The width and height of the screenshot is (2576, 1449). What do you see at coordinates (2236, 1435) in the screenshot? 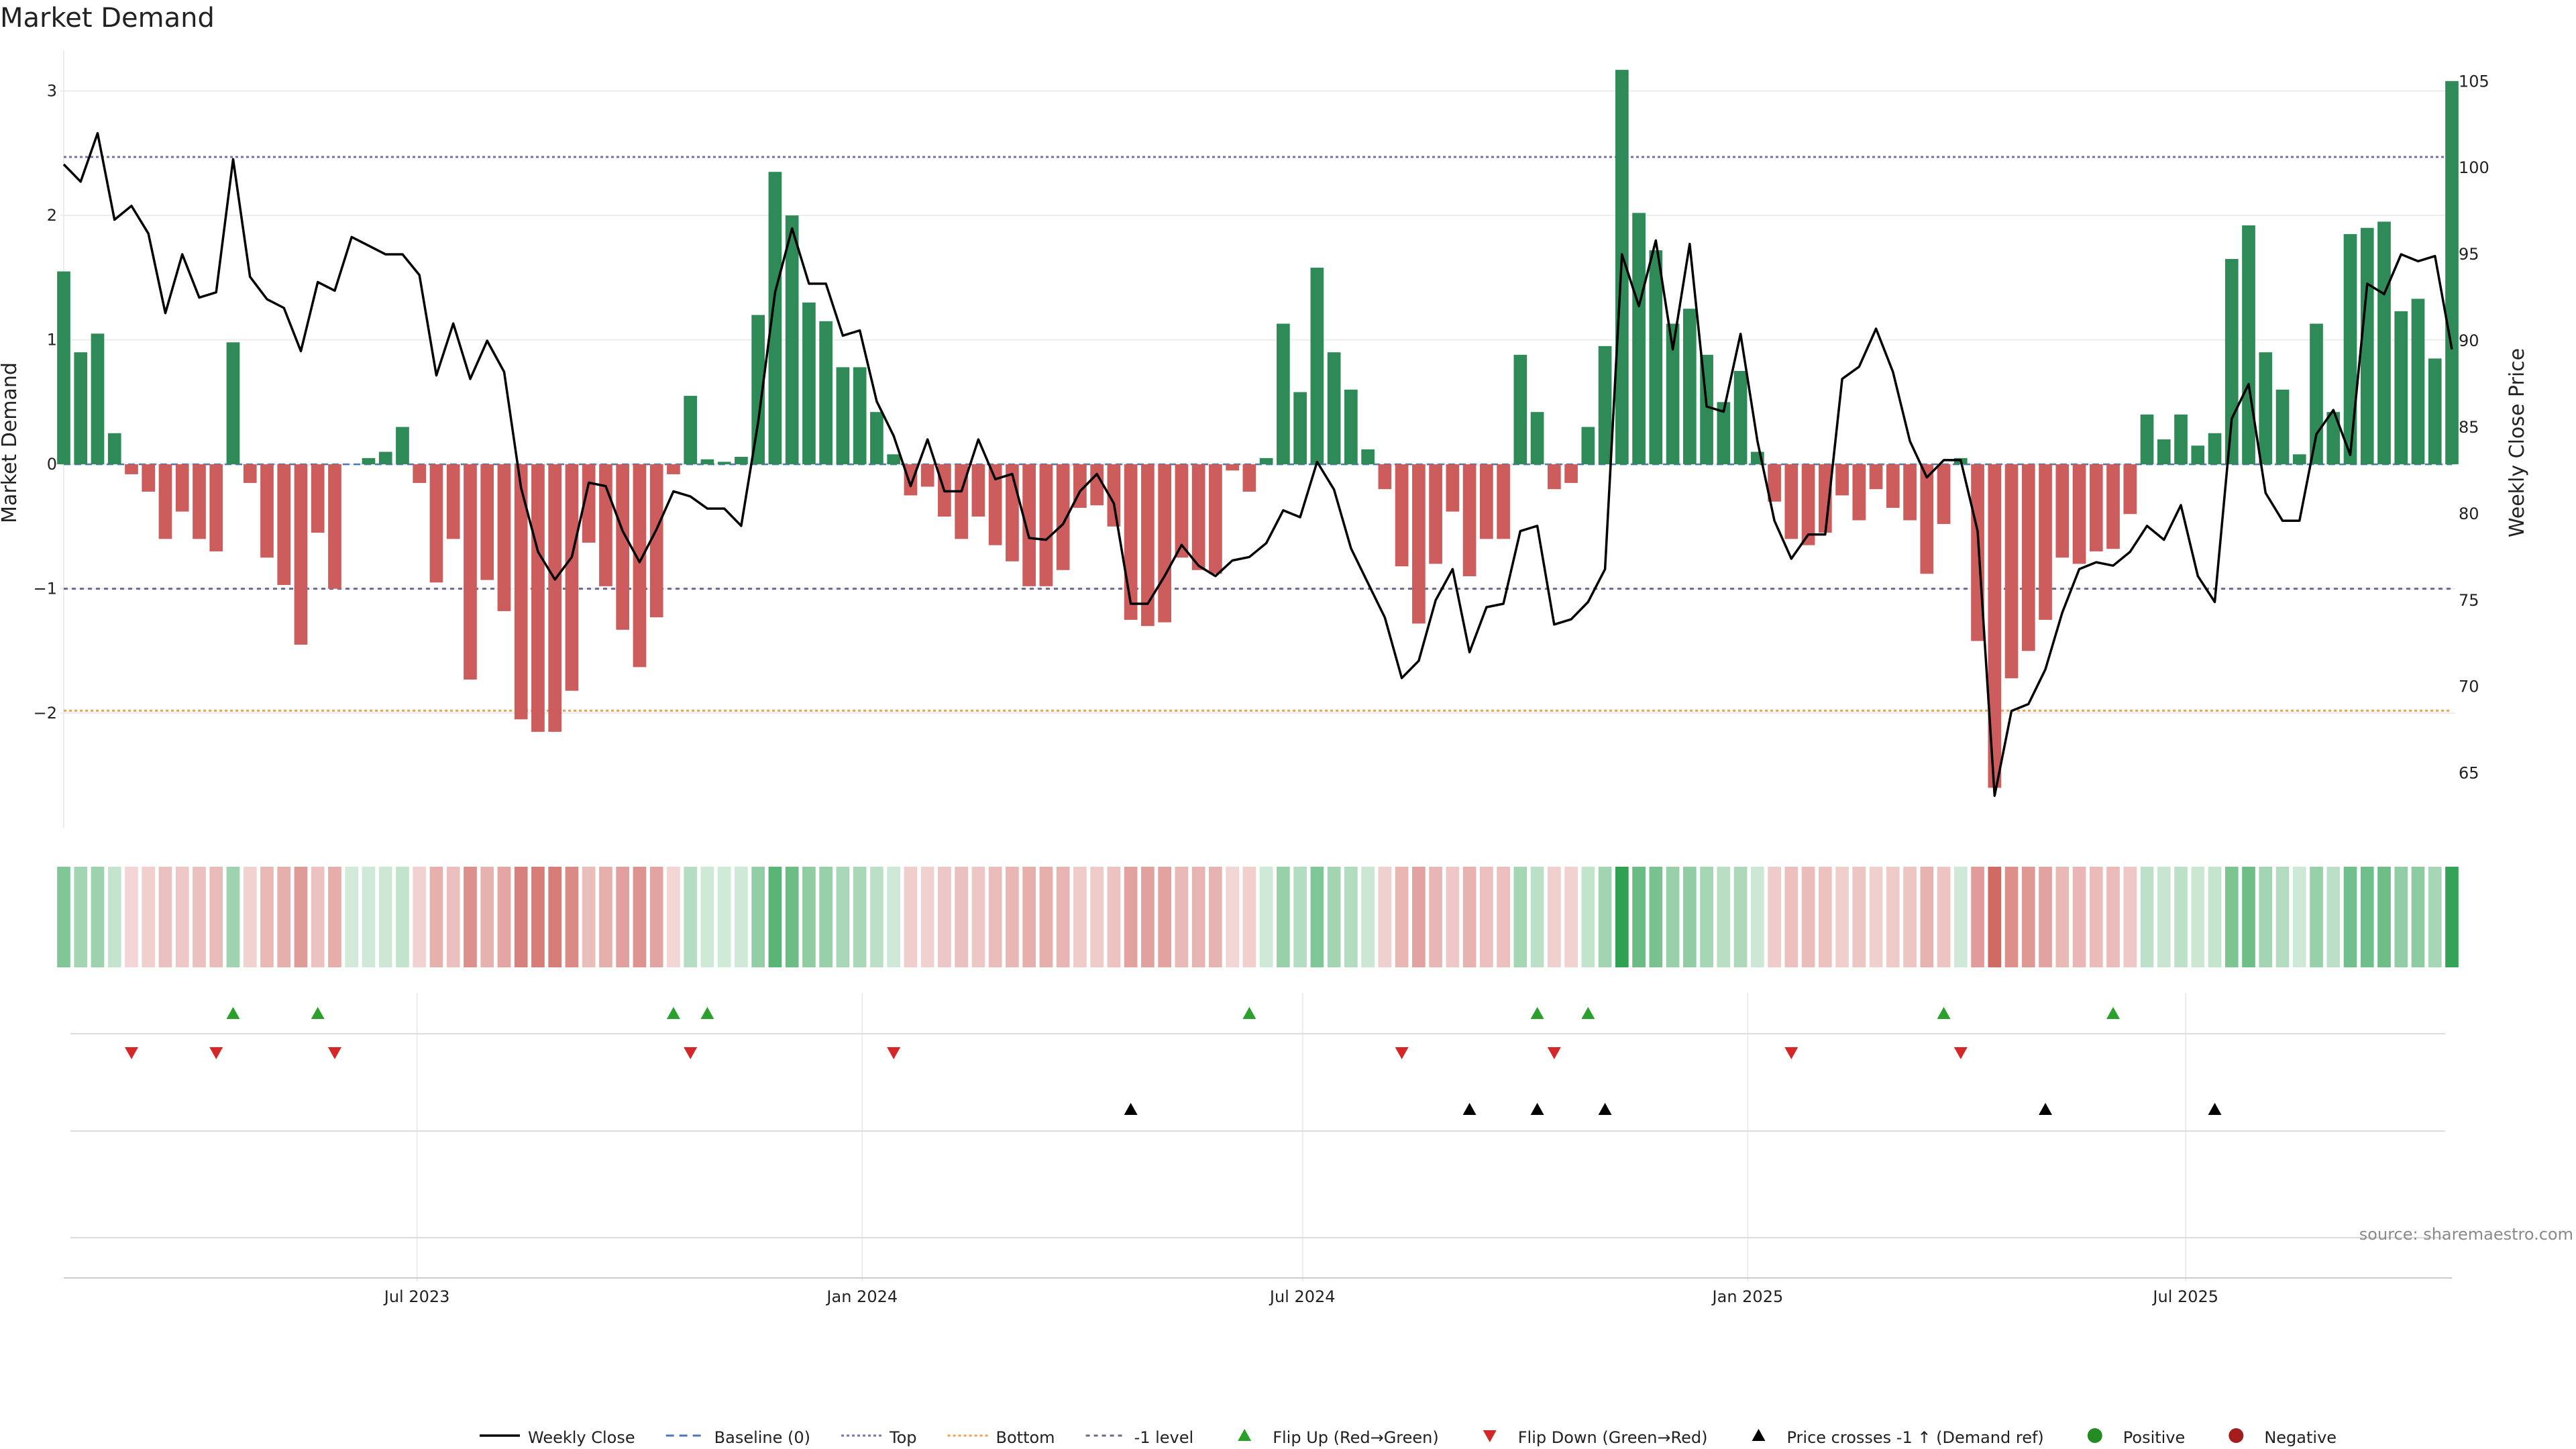
I see `legend-swatch-negative` at bounding box center [2236, 1435].